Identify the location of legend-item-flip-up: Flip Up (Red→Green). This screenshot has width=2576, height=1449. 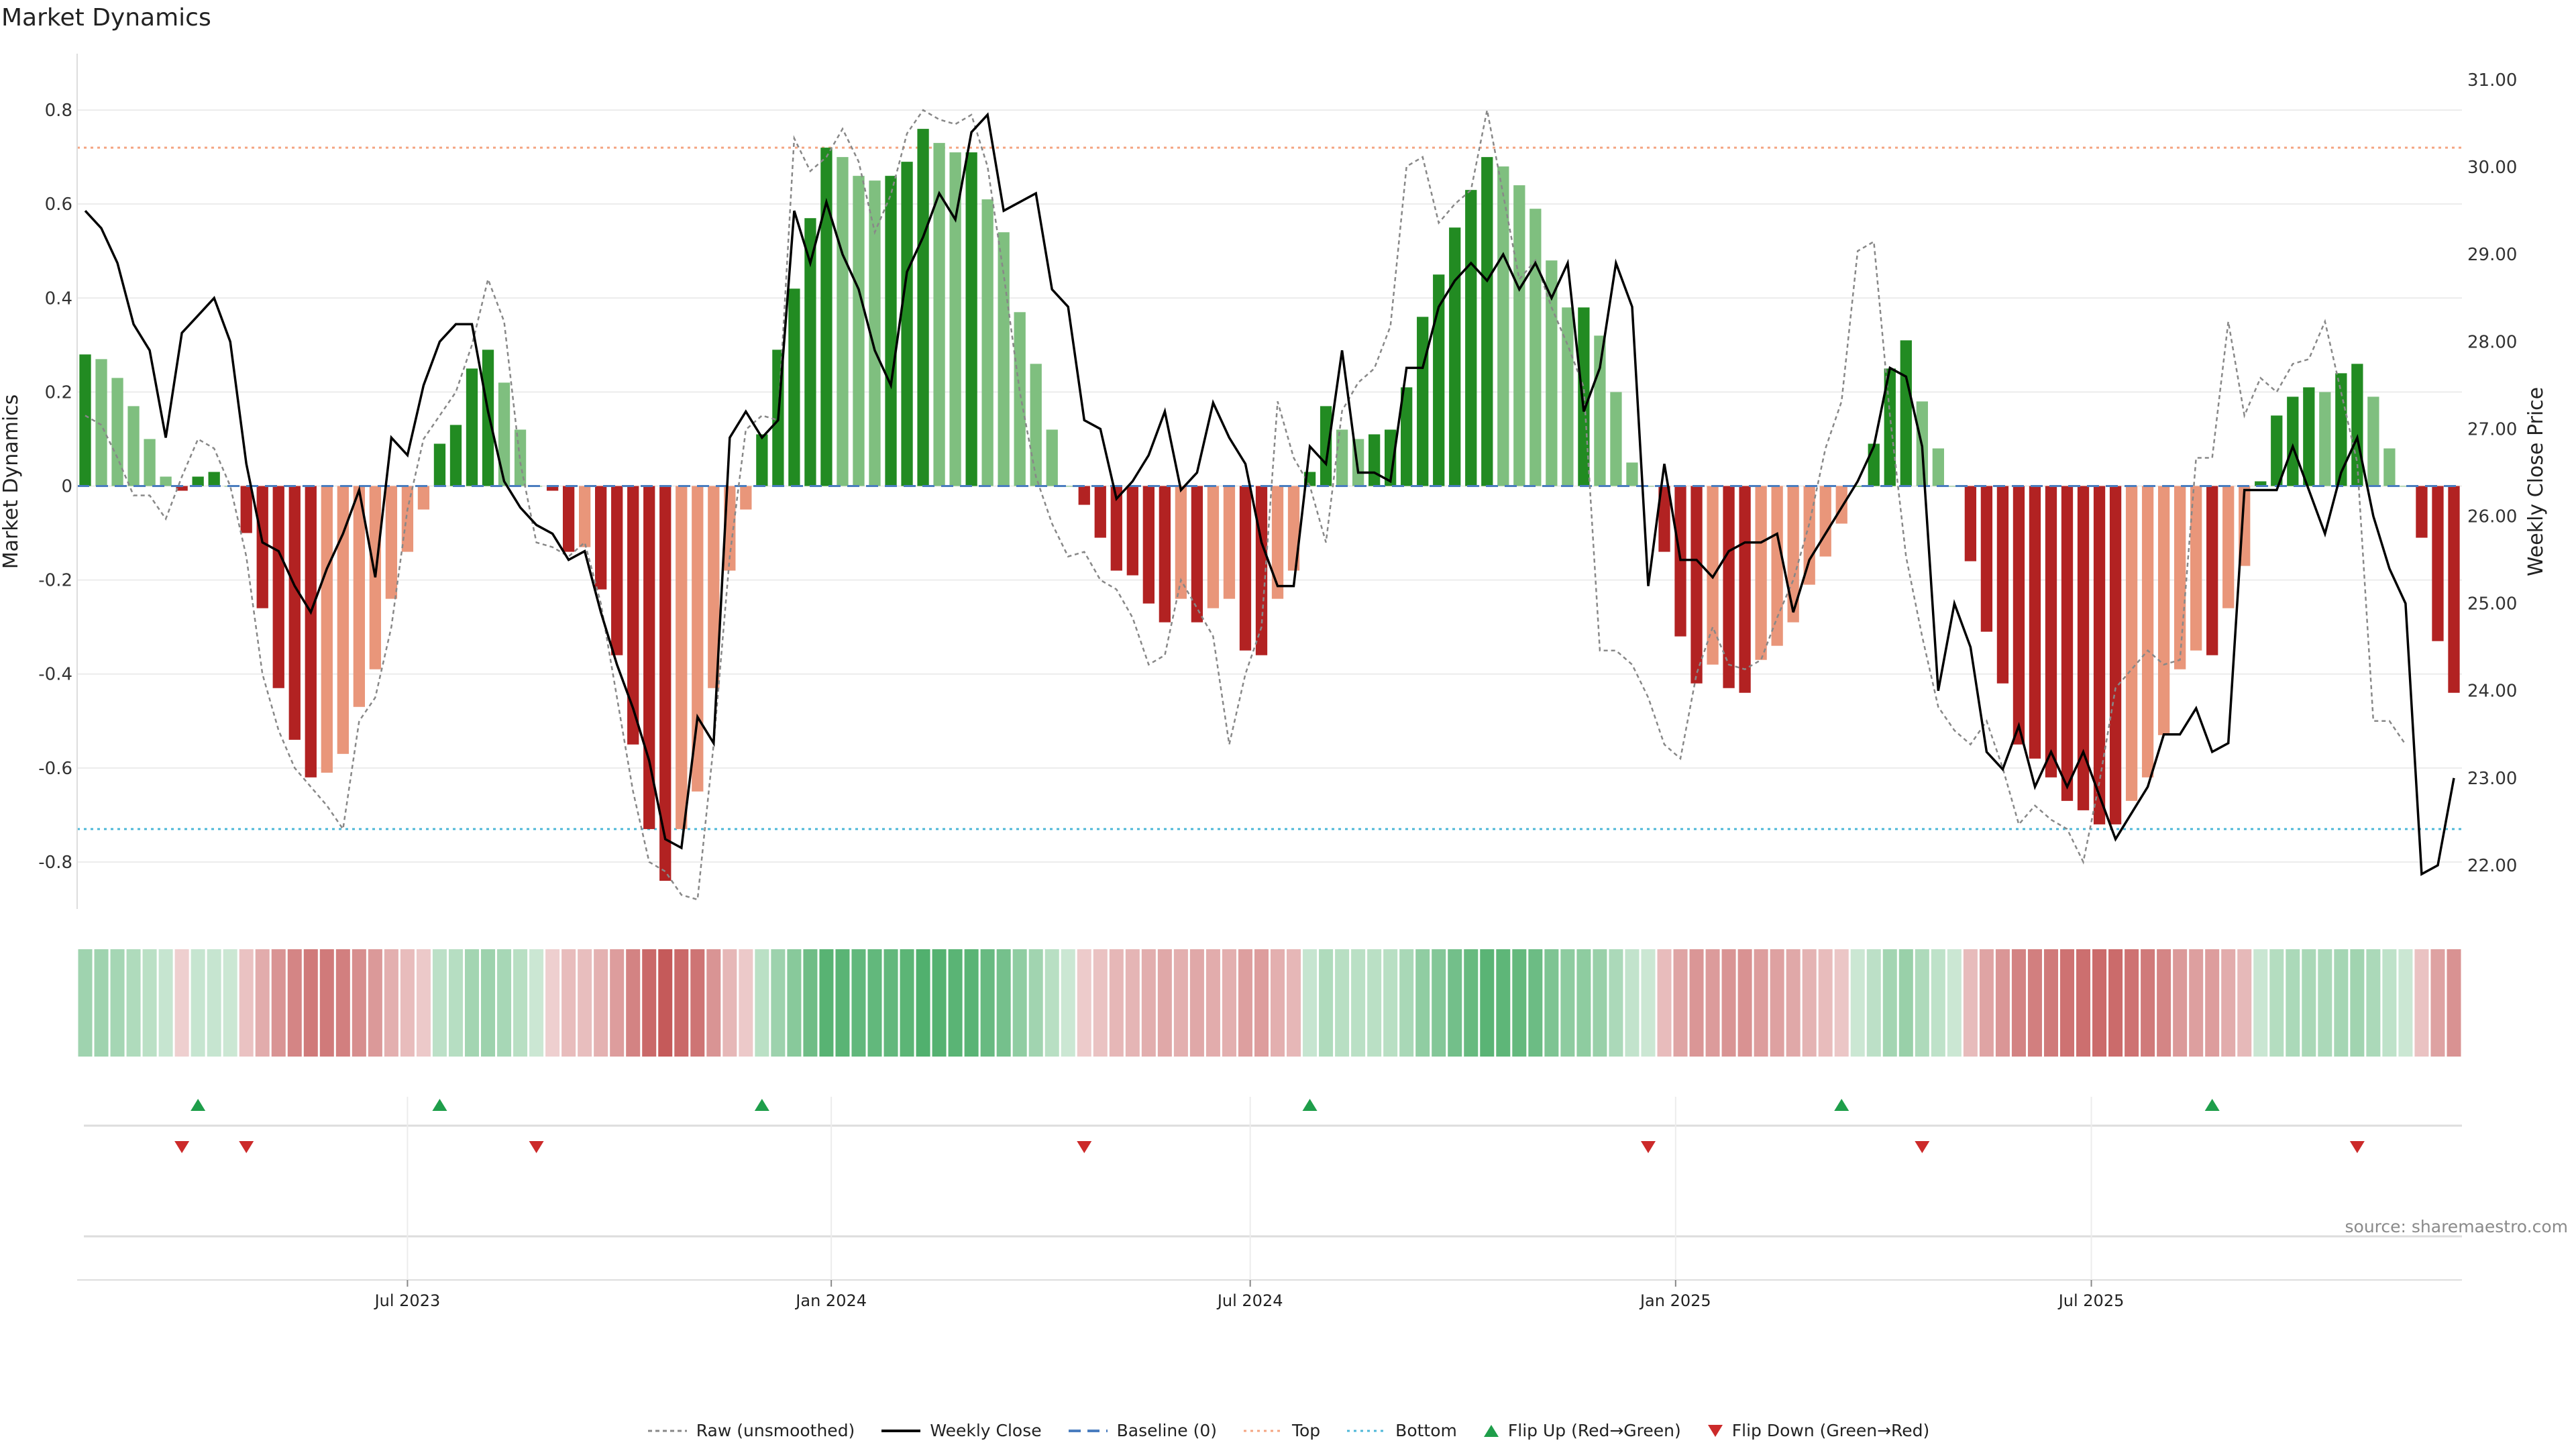
(1582, 1430).